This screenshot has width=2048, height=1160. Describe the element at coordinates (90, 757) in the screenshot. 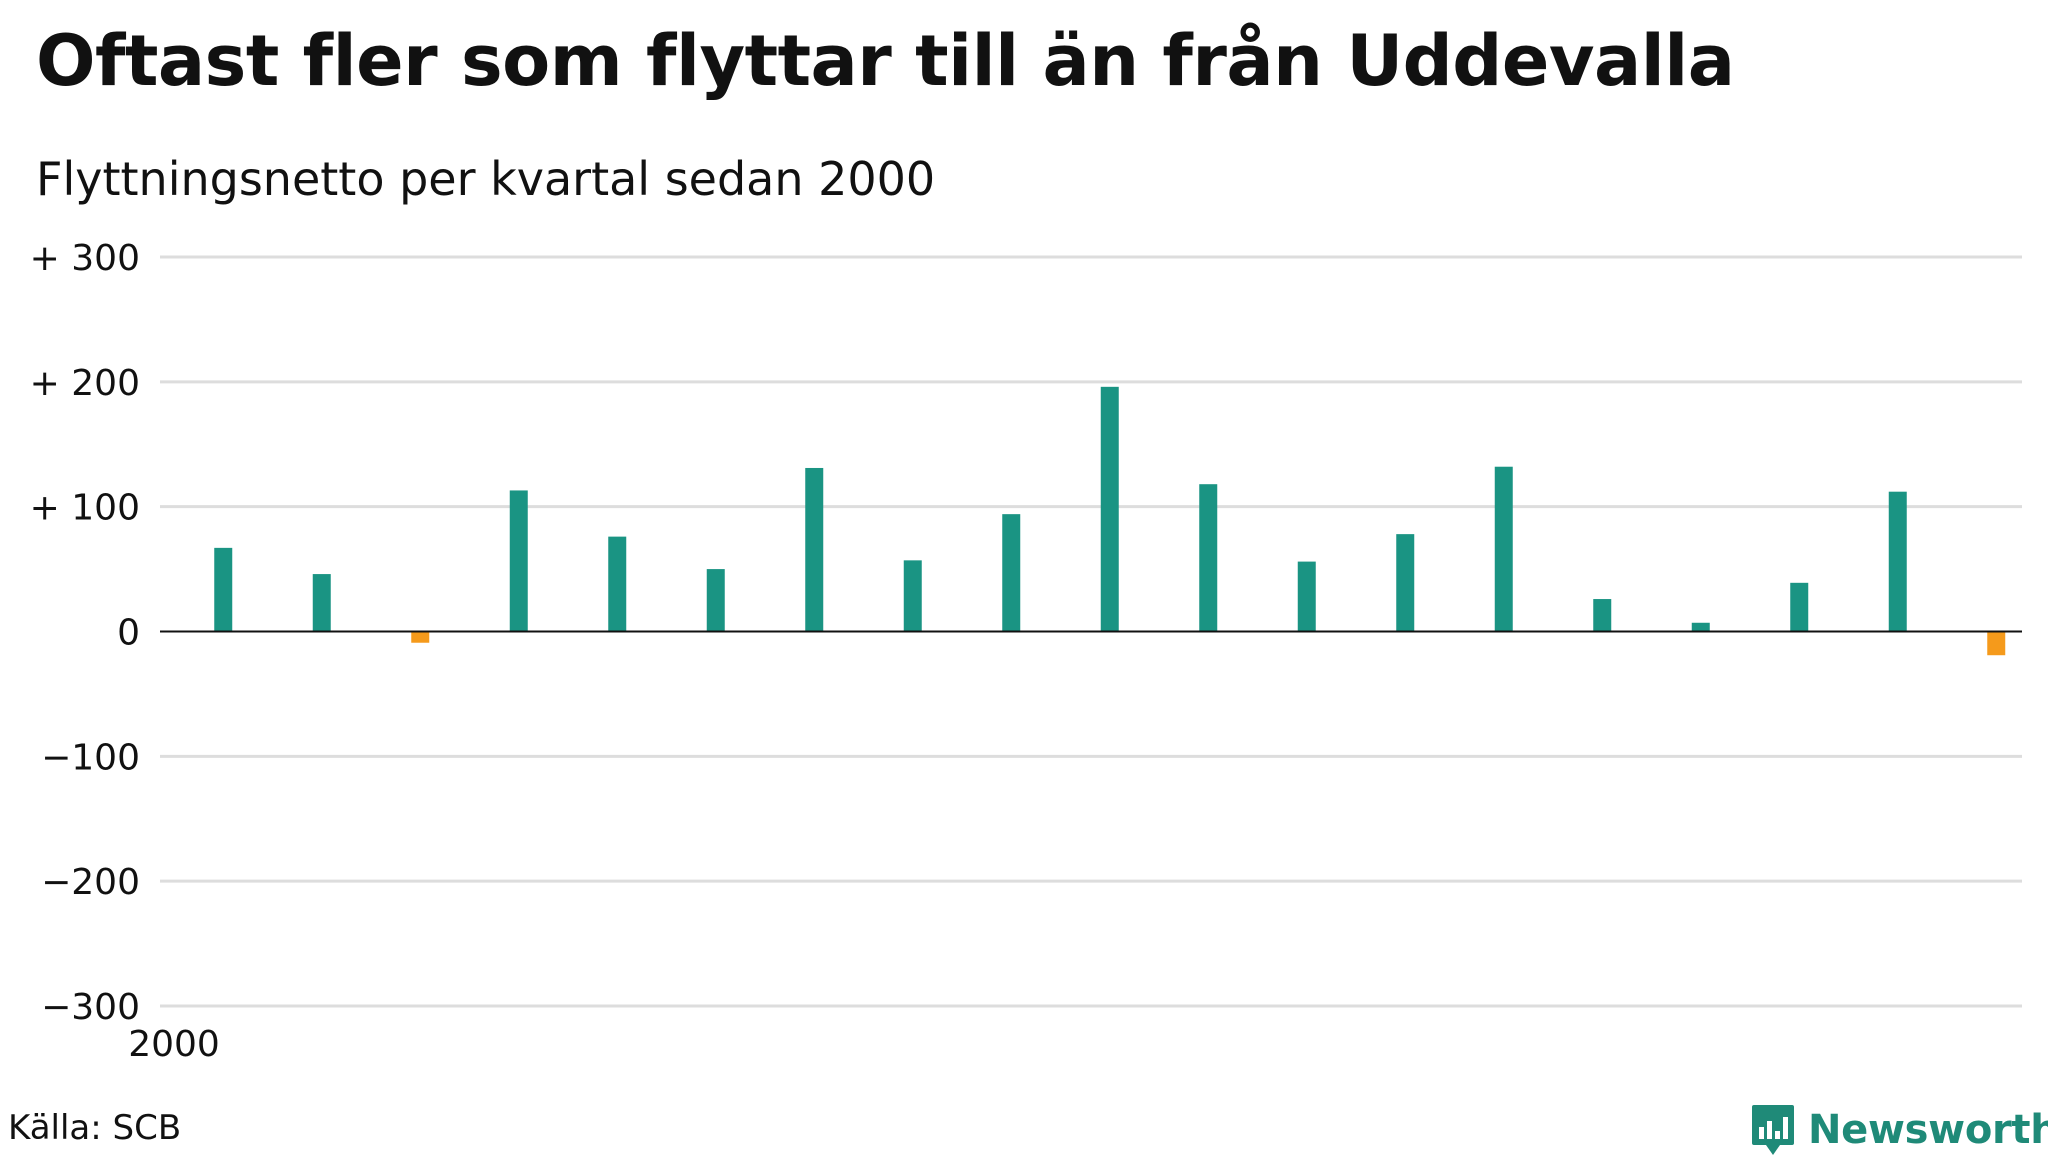

I see `y-tick-label: −100` at that location.